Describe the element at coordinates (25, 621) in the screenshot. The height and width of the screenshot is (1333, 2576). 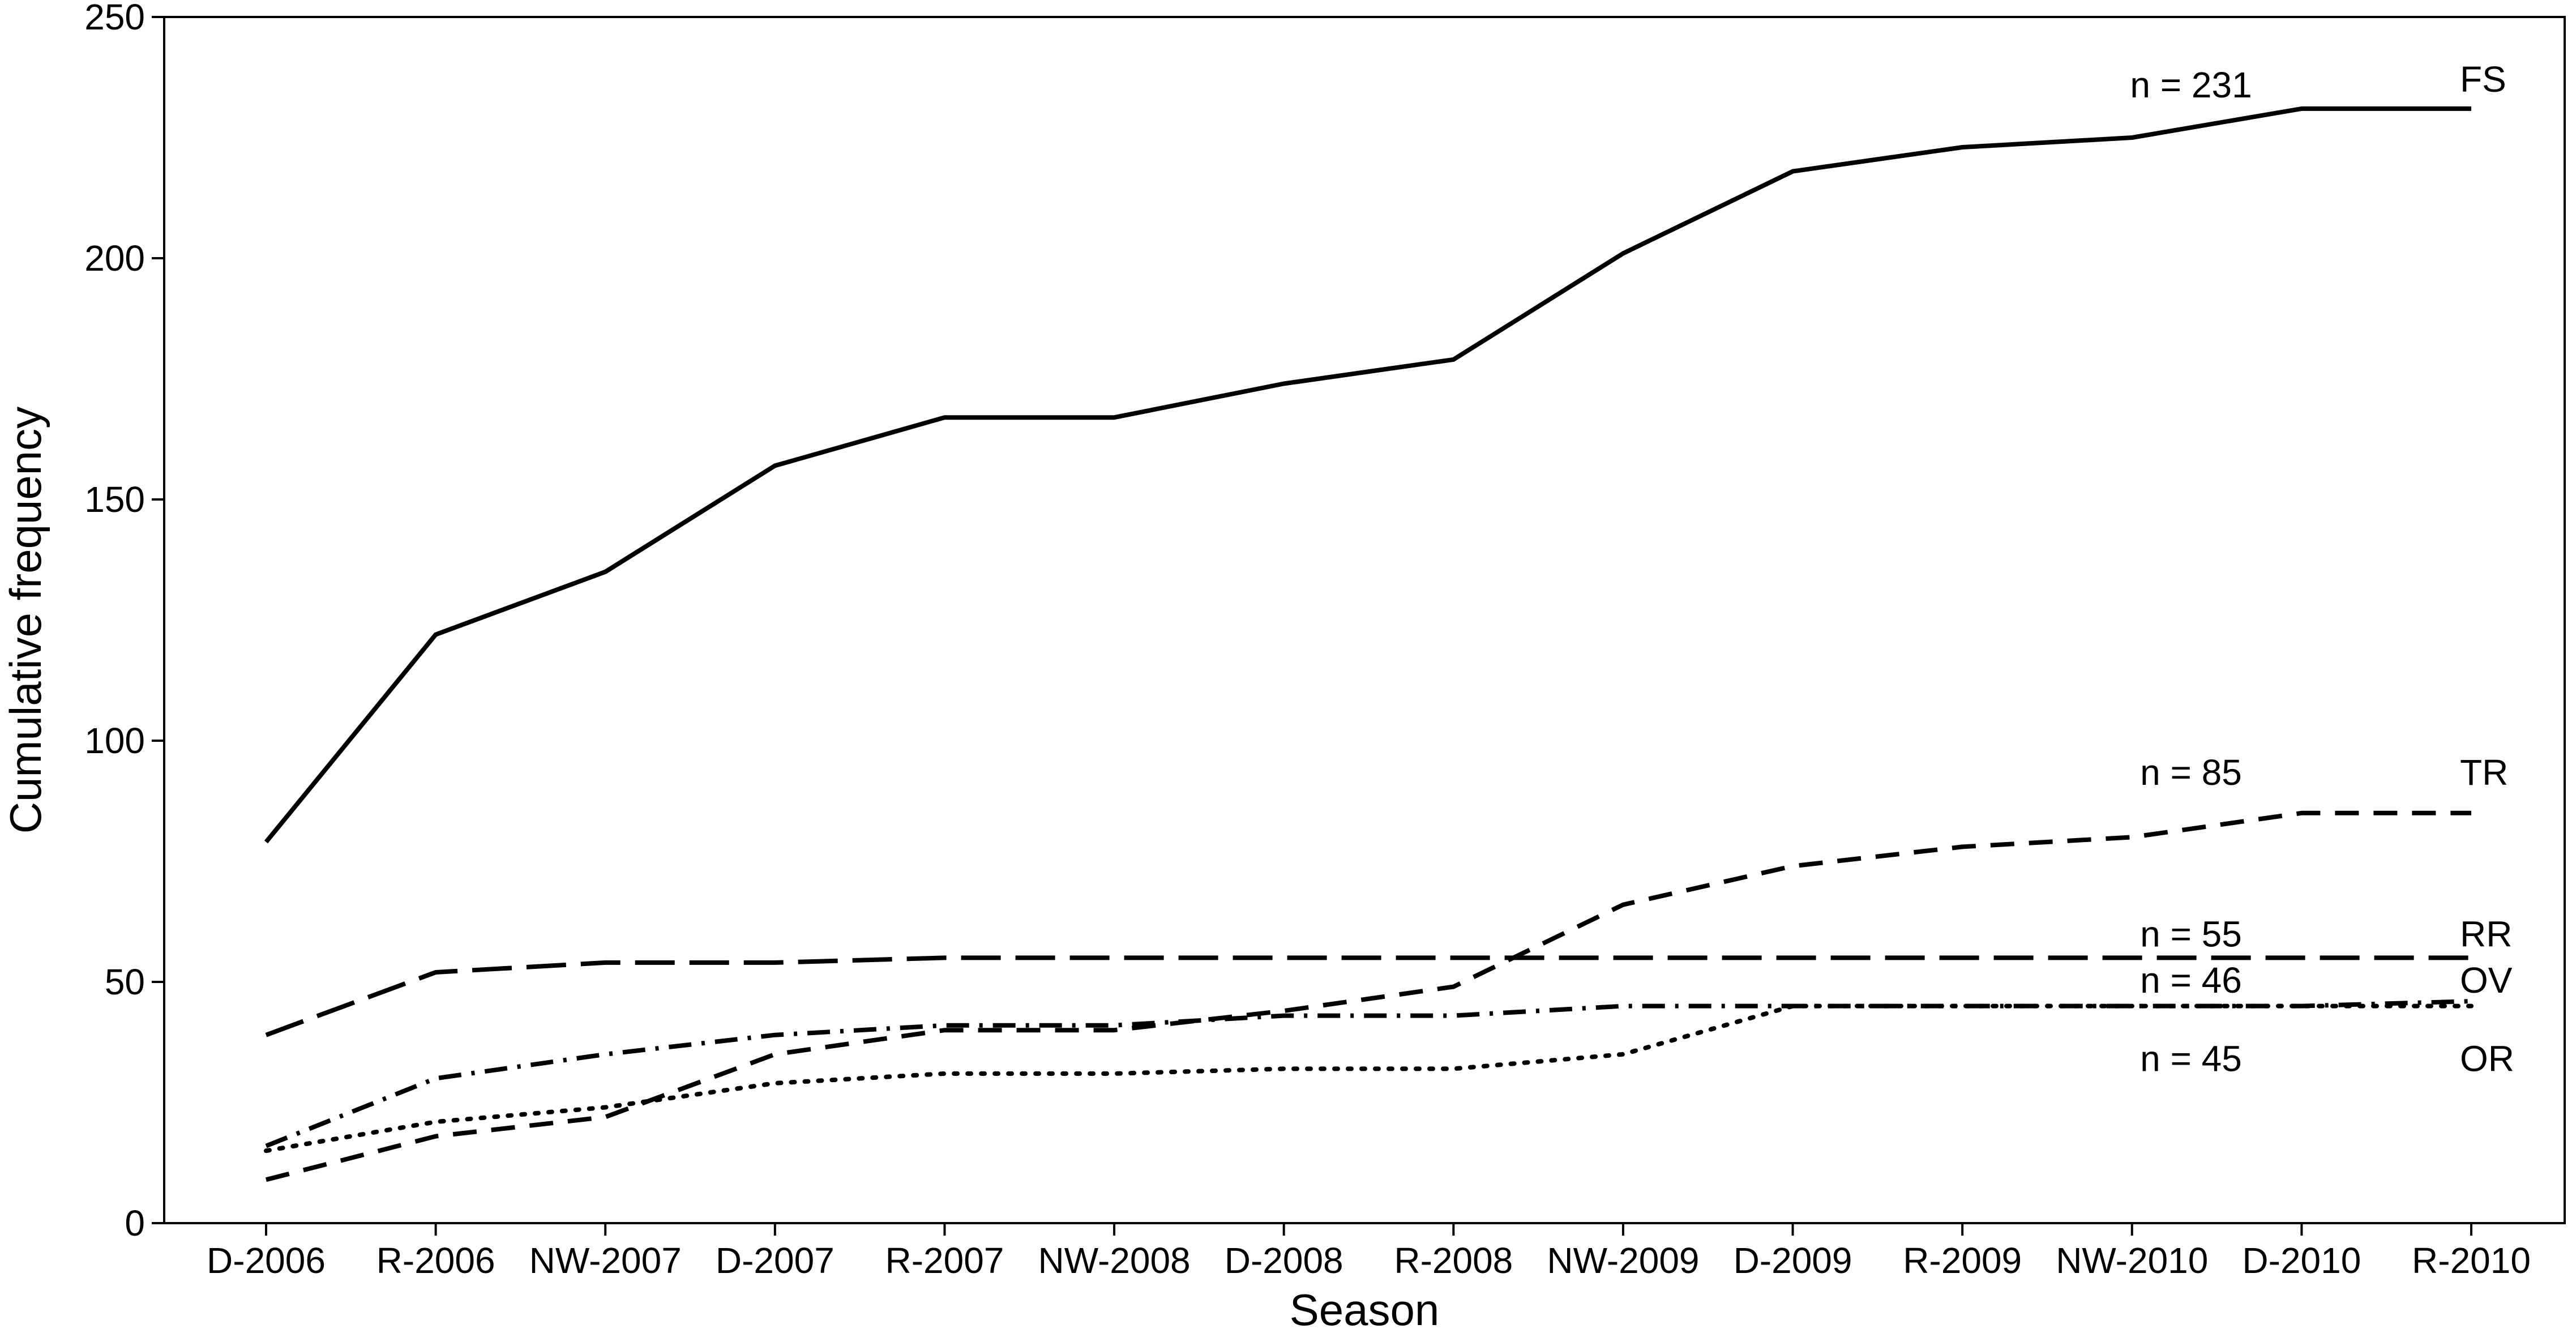
I see `y-axis-title: Cumulative frequency` at that location.